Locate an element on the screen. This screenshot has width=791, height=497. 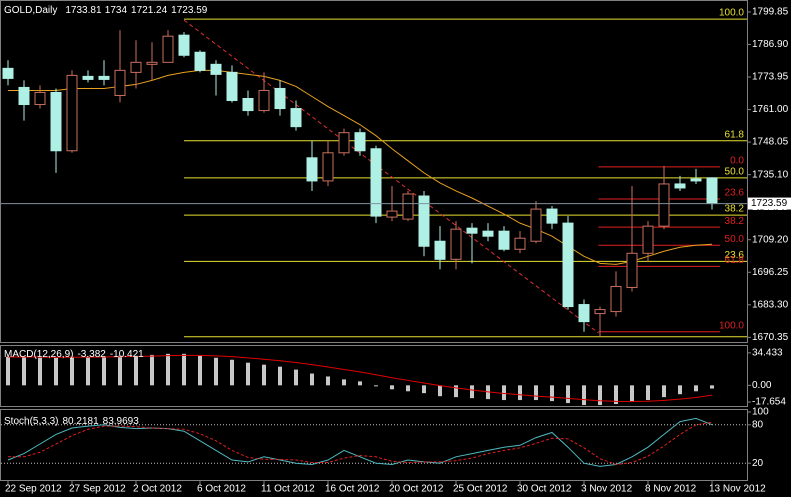
signal-value: 83.9693 is located at coordinates (121, 421).